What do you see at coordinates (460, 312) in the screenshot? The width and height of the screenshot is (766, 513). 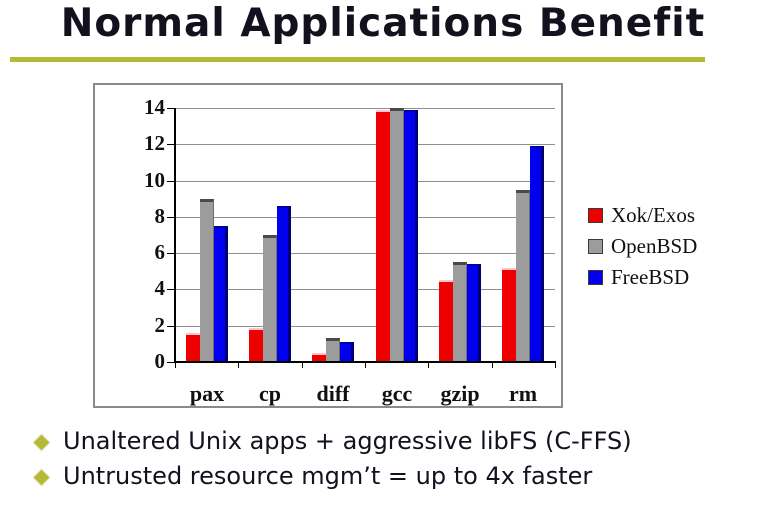 I see `bar-gzip-openbsd` at bounding box center [460, 312].